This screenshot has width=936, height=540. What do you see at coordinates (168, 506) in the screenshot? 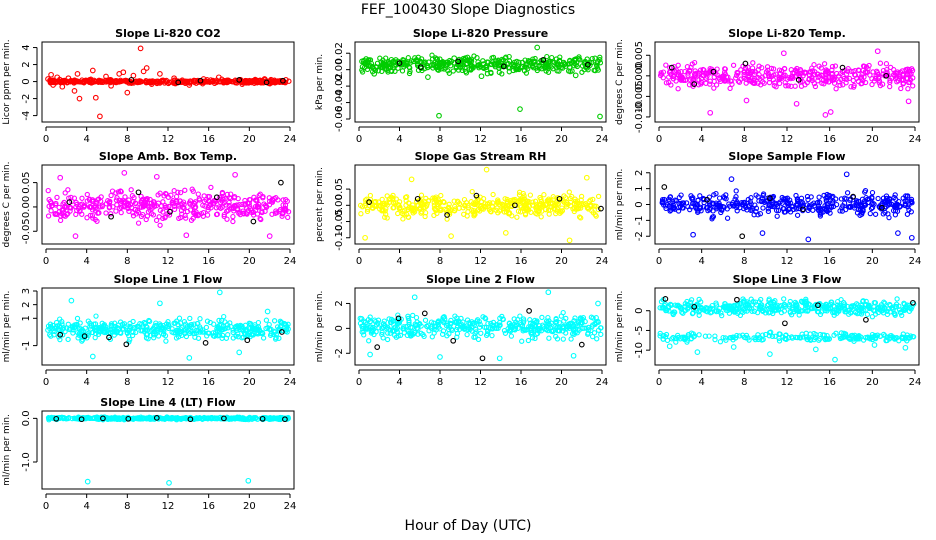
I see `x-tick-label: 12` at bounding box center [168, 506].